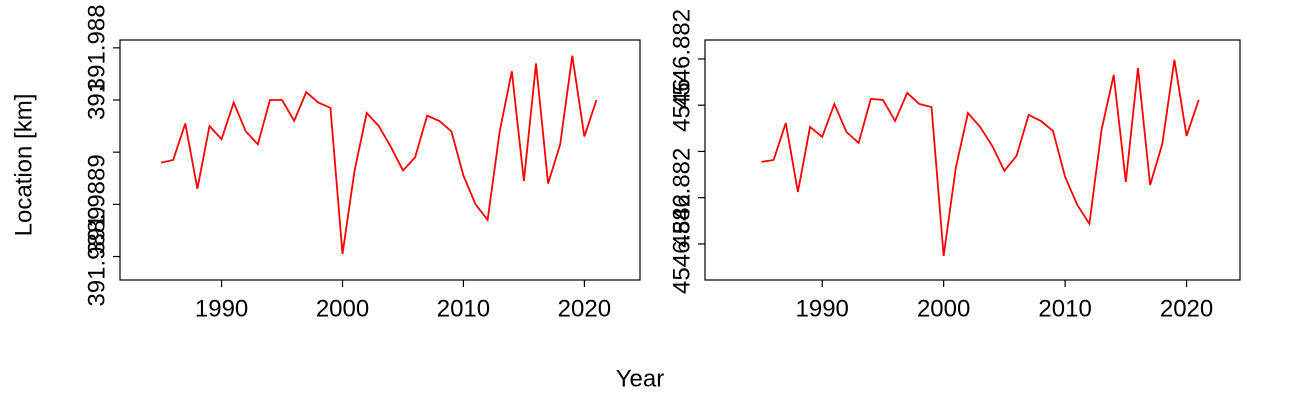  I want to click on y-axis-label: Location [km], so click(23, 165).